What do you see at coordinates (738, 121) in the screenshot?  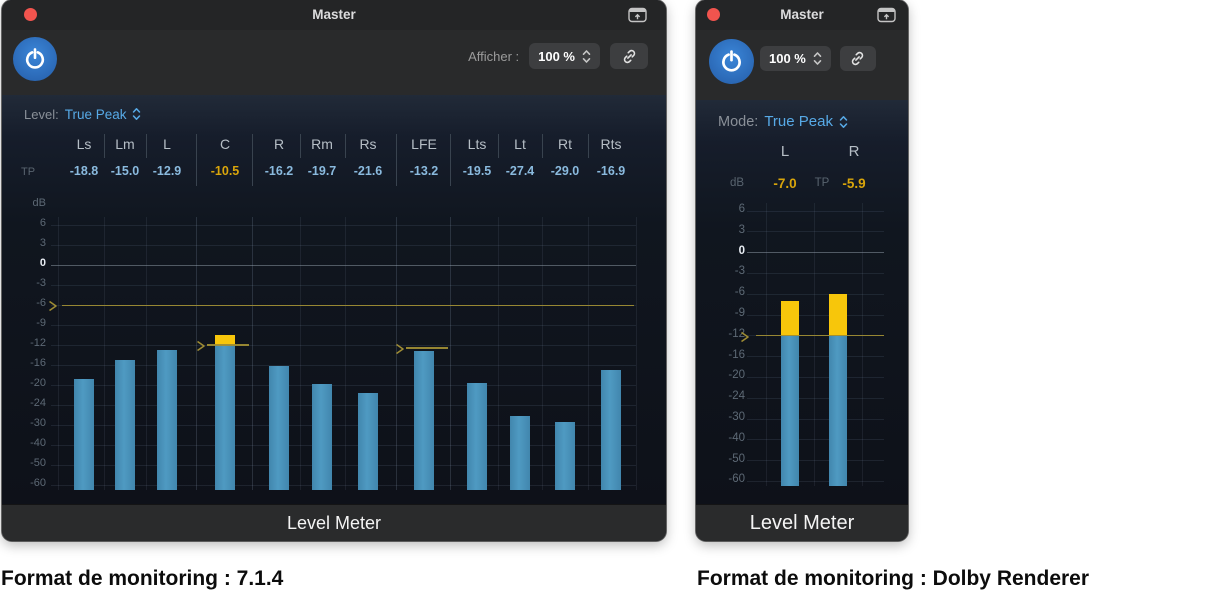 I see `level-mode-label: Mode:` at bounding box center [738, 121].